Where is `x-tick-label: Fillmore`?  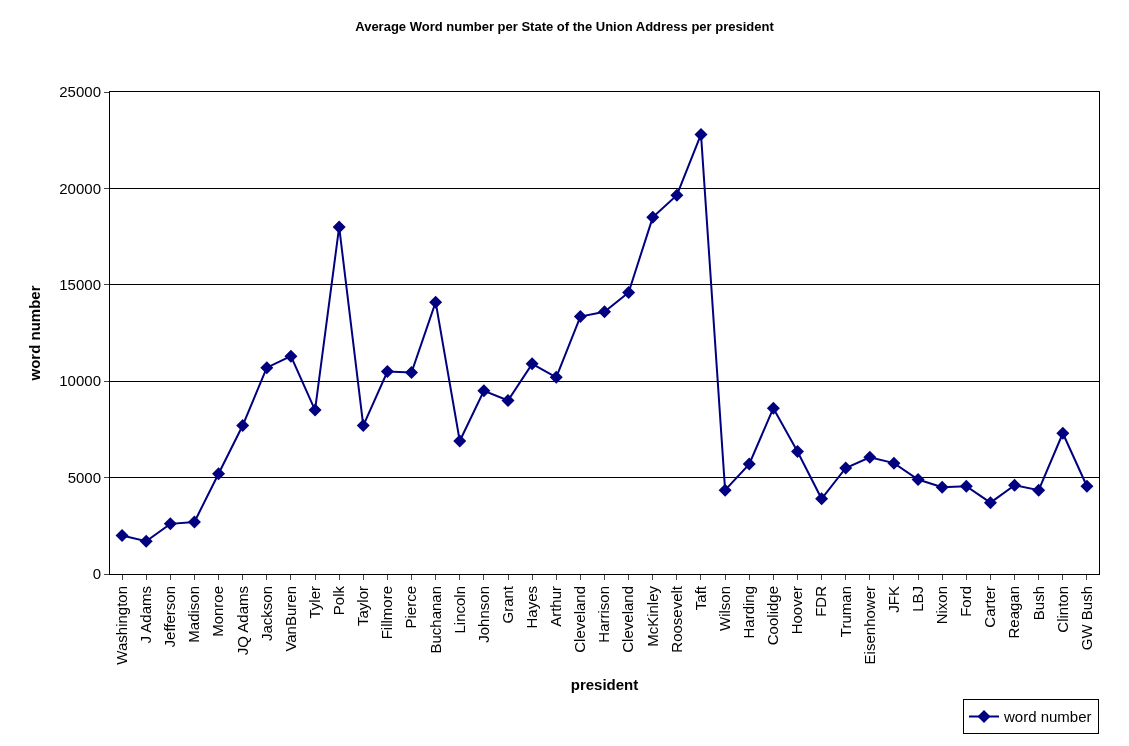 x-tick-label: Fillmore is located at coordinates (387, 613).